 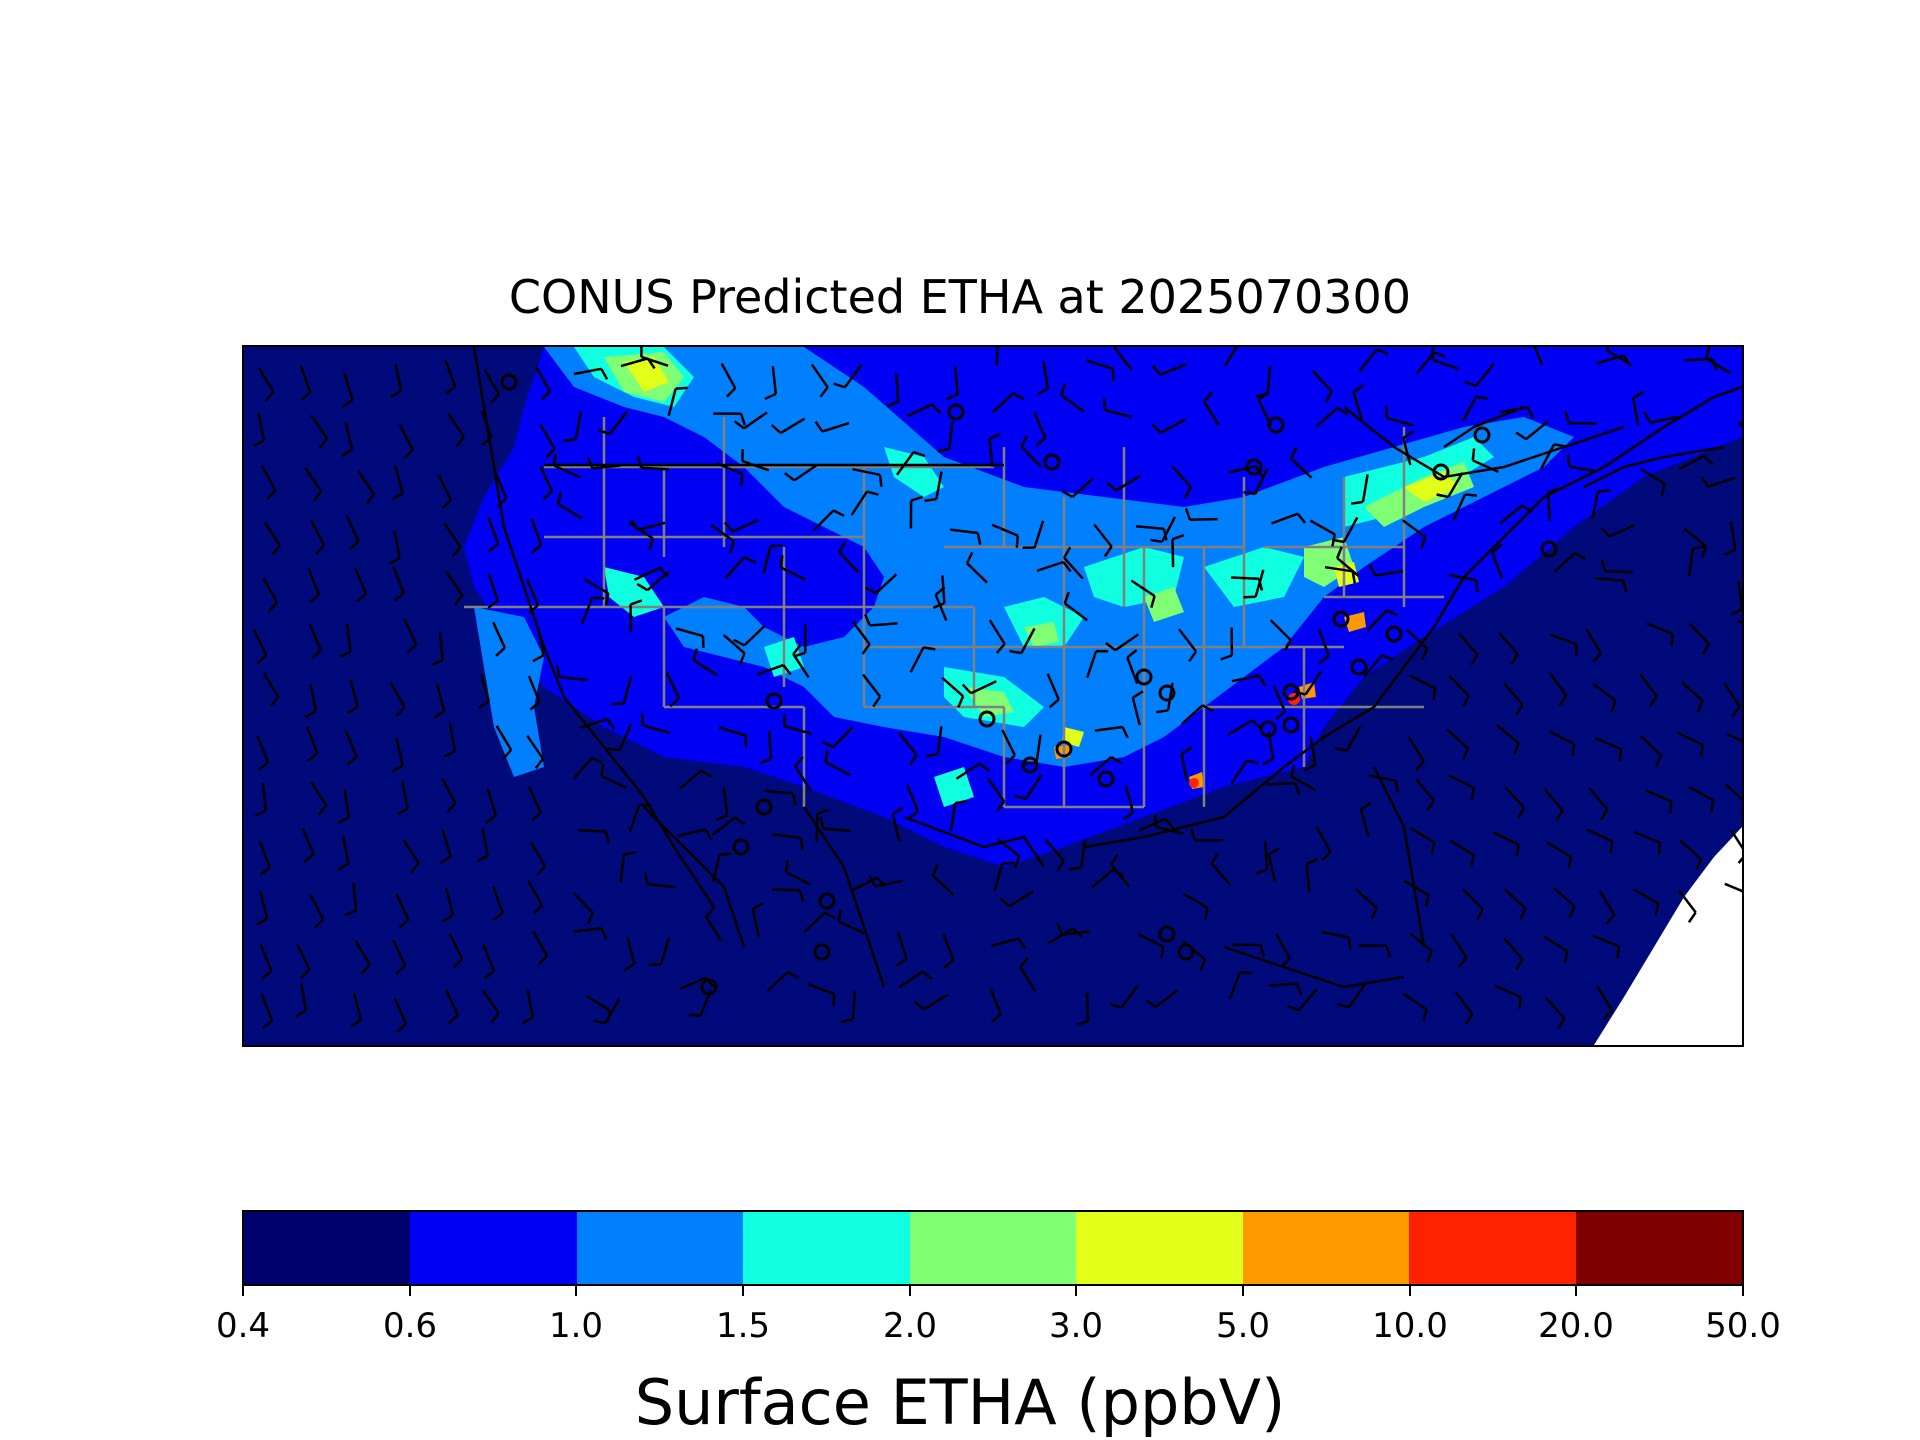 What do you see at coordinates (1410, 1326) in the screenshot?
I see `colorbar-tick-label: 10.0` at bounding box center [1410, 1326].